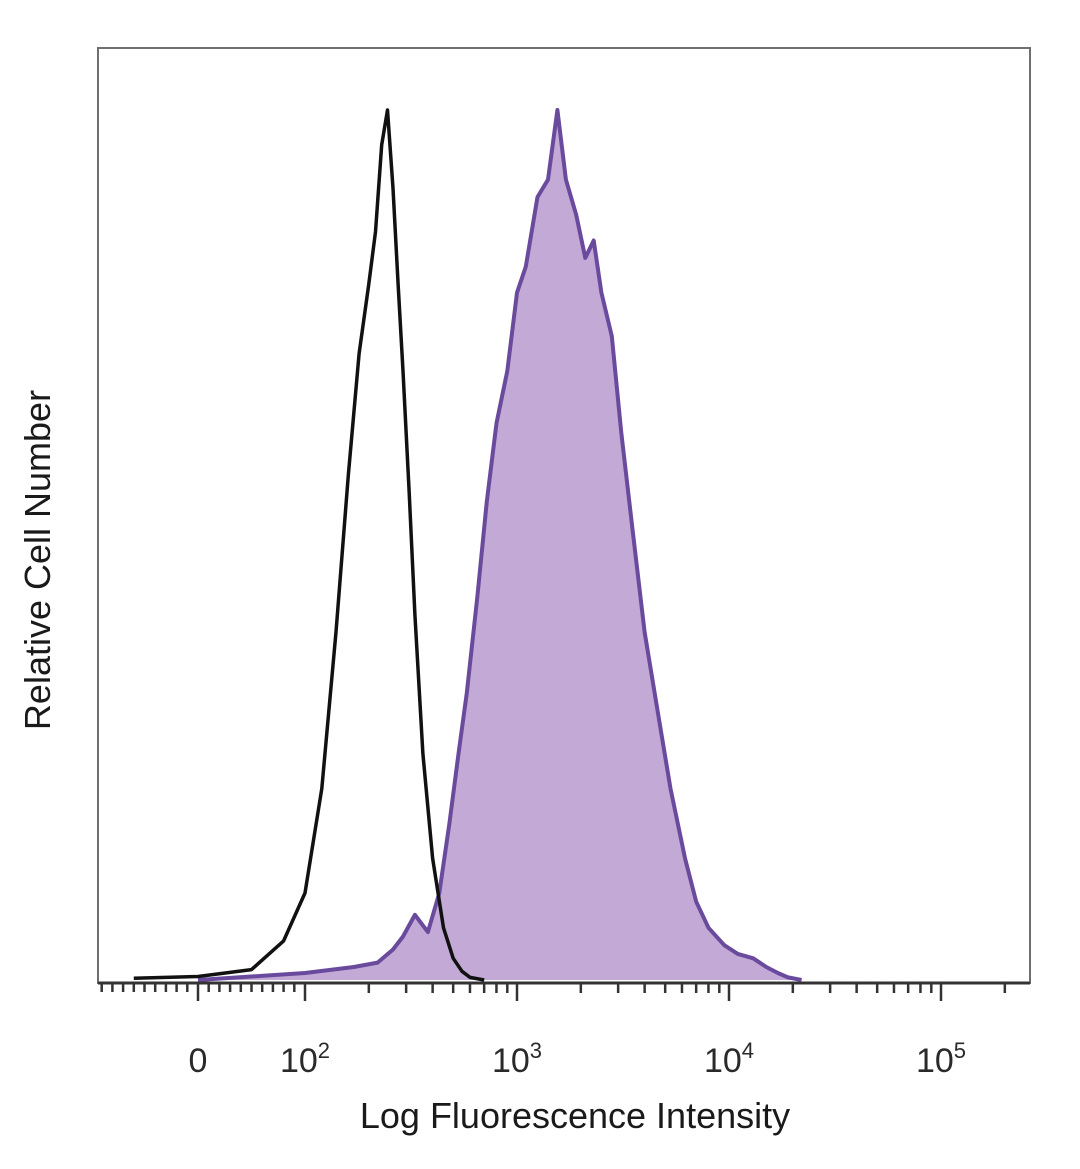 The width and height of the screenshot is (1080, 1169). What do you see at coordinates (37, 560) in the screenshot?
I see `y-axis-title: Relative Cell Number` at bounding box center [37, 560].